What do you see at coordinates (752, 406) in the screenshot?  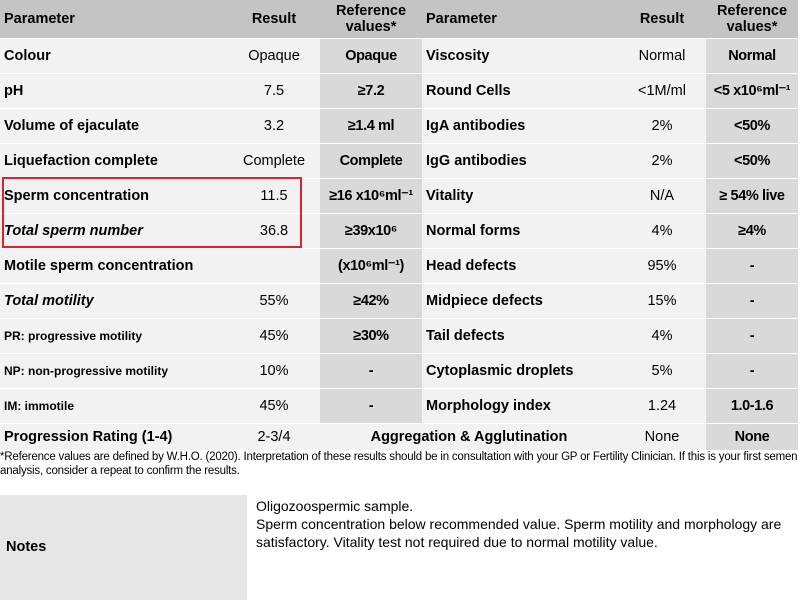 I see `reference-morphology-index: 1.0-1.6` at bounding box center [752, 406].